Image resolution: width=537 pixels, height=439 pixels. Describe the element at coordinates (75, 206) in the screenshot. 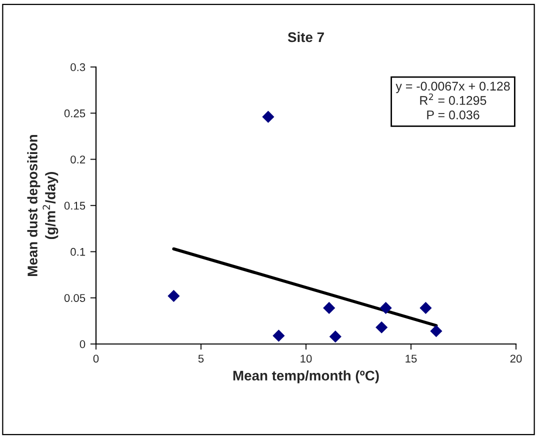

I see `y-tick-label: 0.15` at that location.